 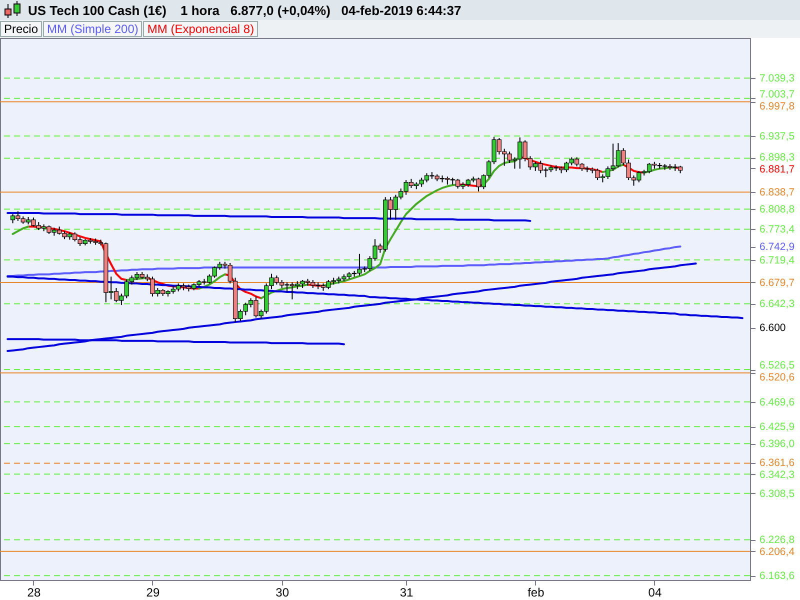 What do you see at coordinates (777, 576) in the screenshot?
I see `y-tick-label: 6.163,6` at bounding box center [777, 576].